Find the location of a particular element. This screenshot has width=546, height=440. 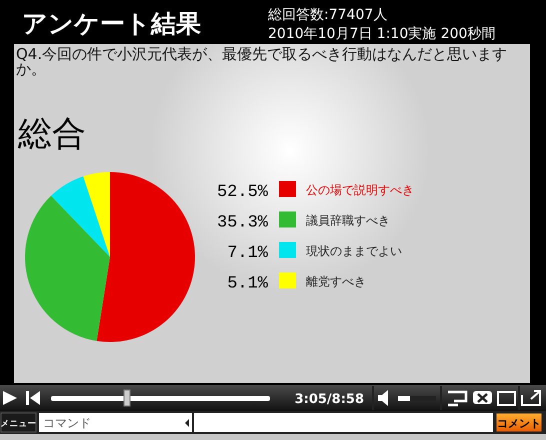

text: 総回答数:77407人 is located at coordinates (327, 15).